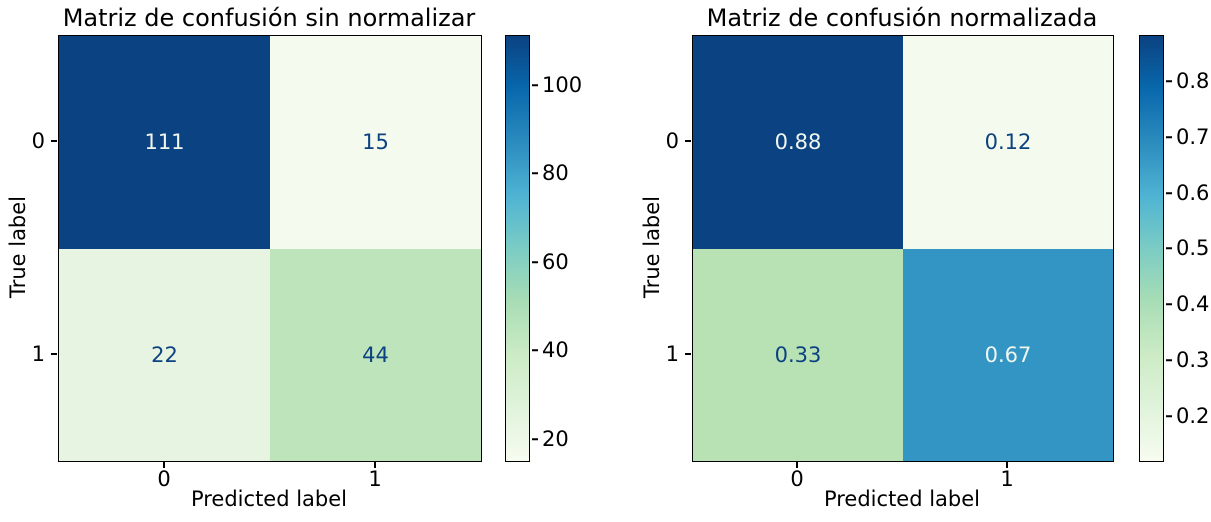 The image size is (1211, 522). Describe the element at coordinates (902, 18) in the screenshot. I see `right-chart-title: Matriz de confusión normalizada` at that location.